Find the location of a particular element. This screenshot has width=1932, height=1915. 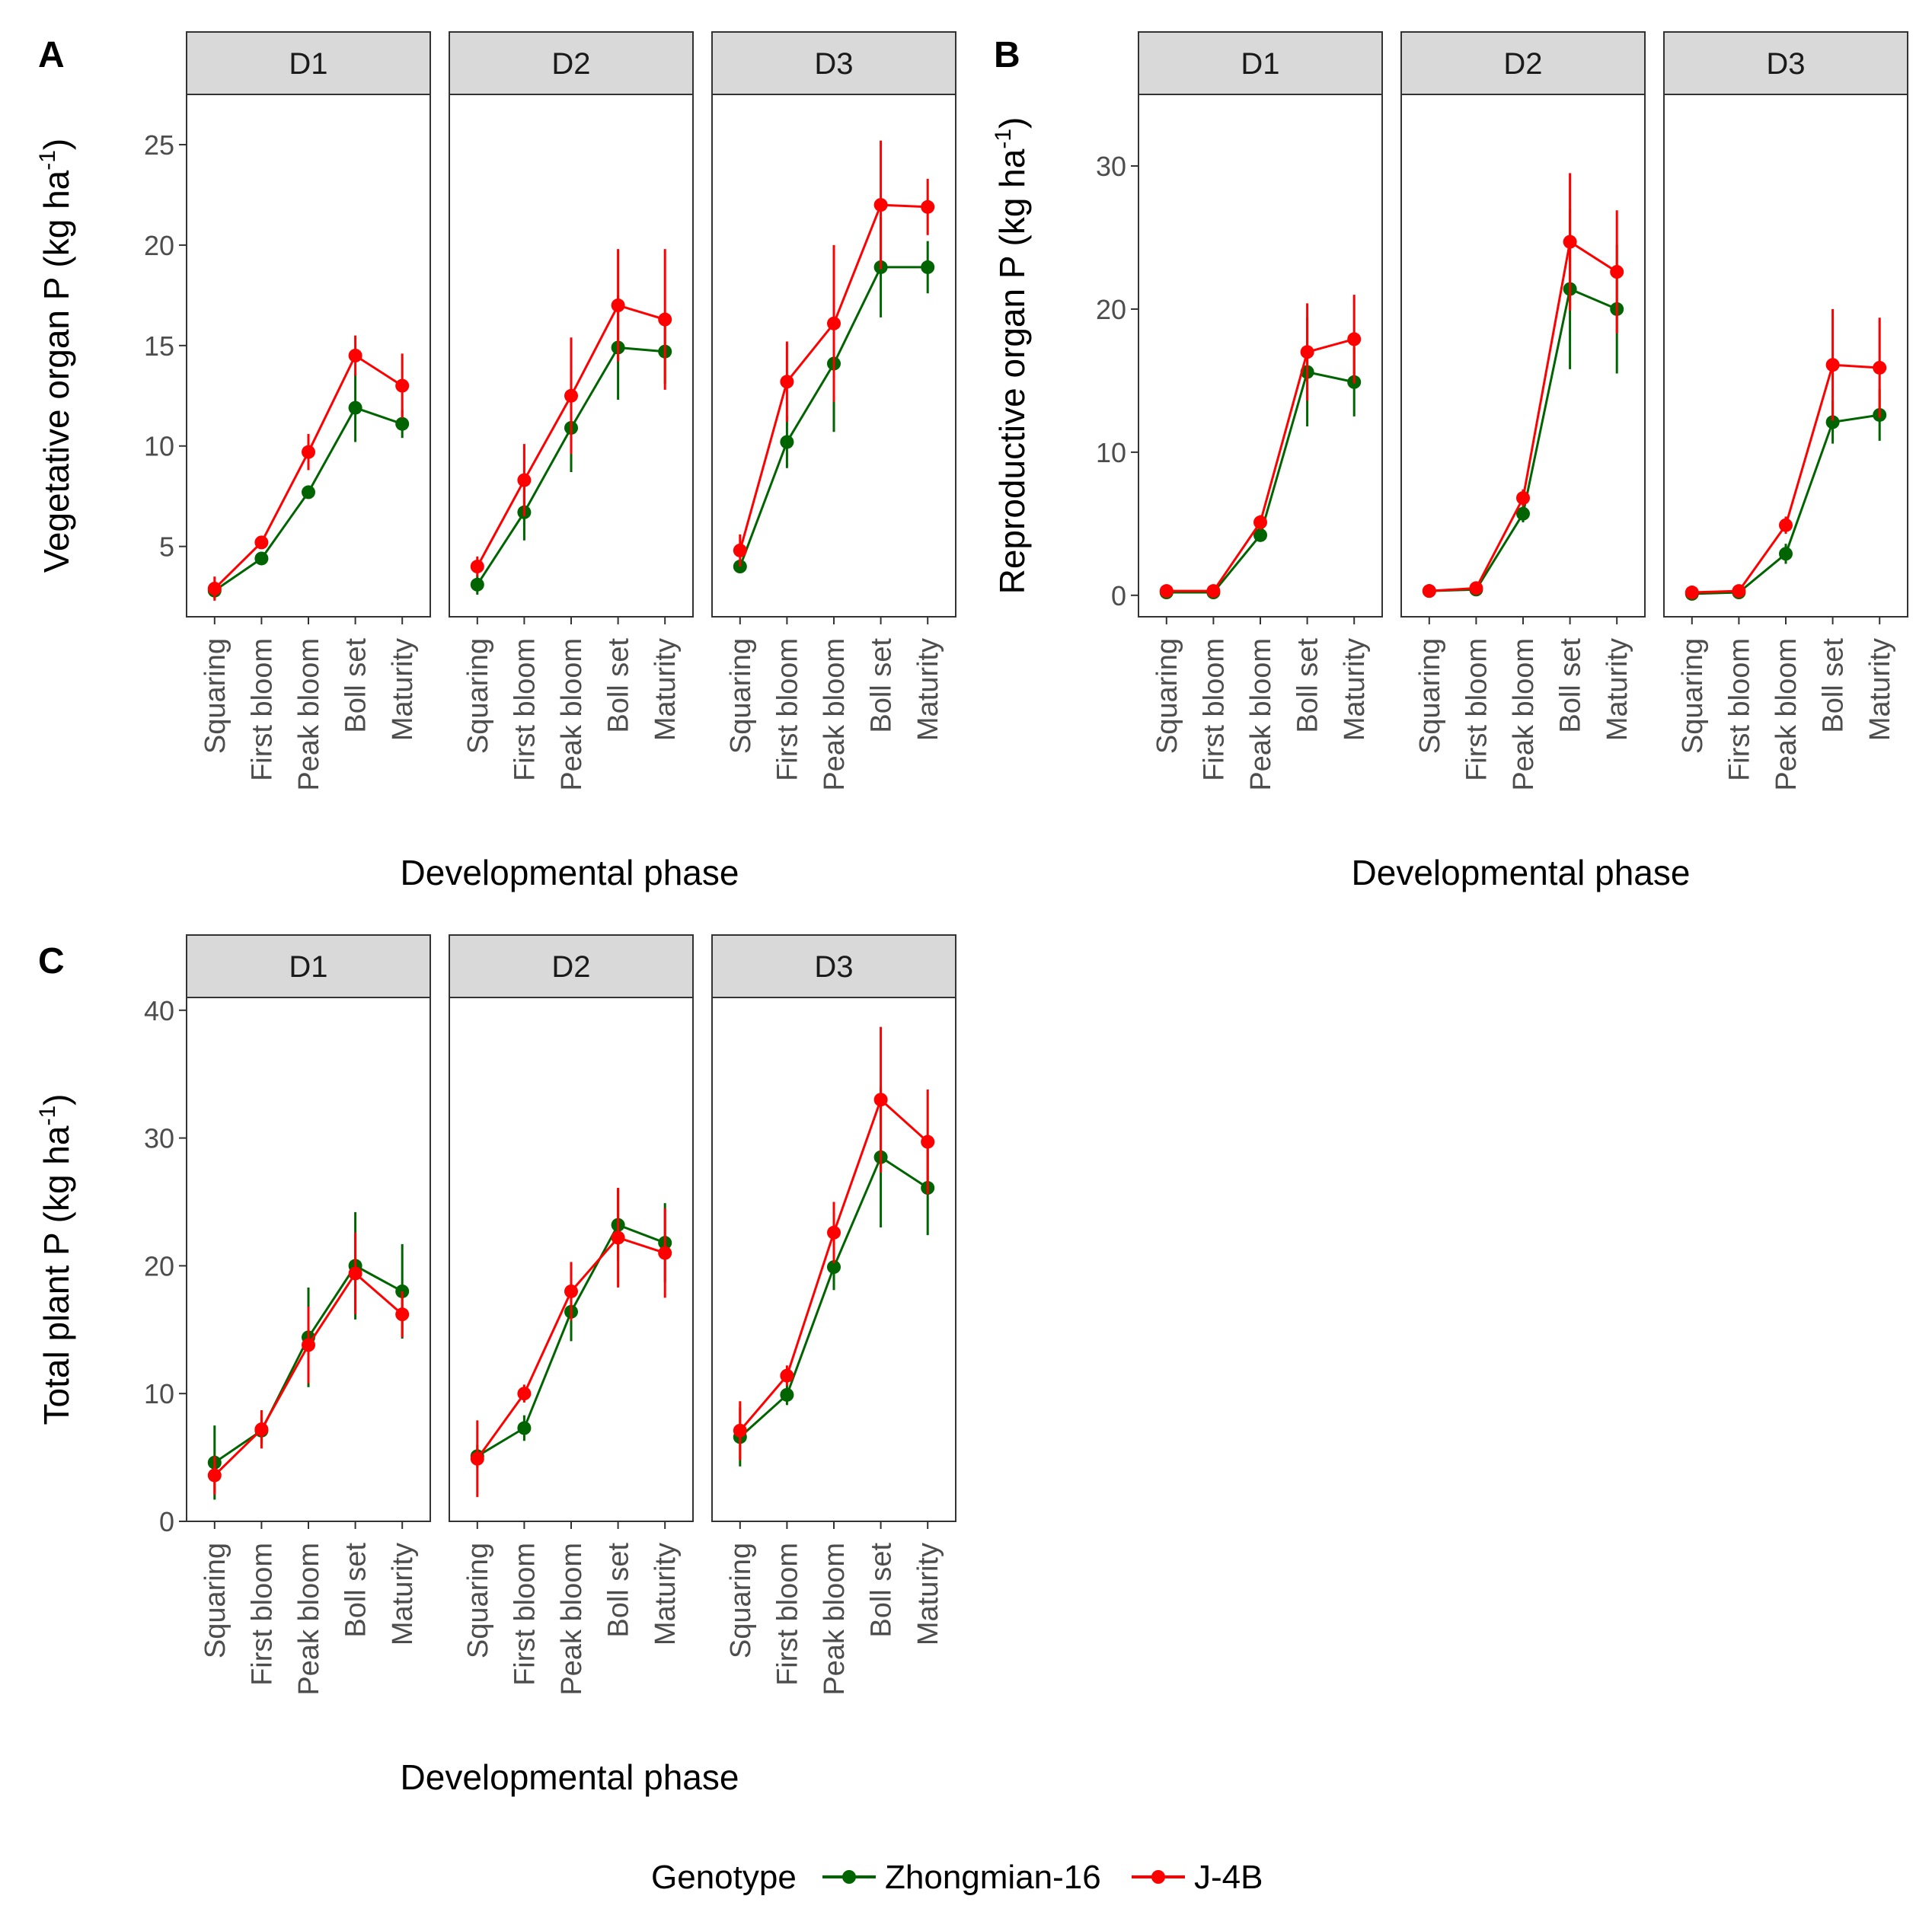

x-tick-label-b-d3-peak-bloom: Peak bloom is located at coordinates (1787, 714).